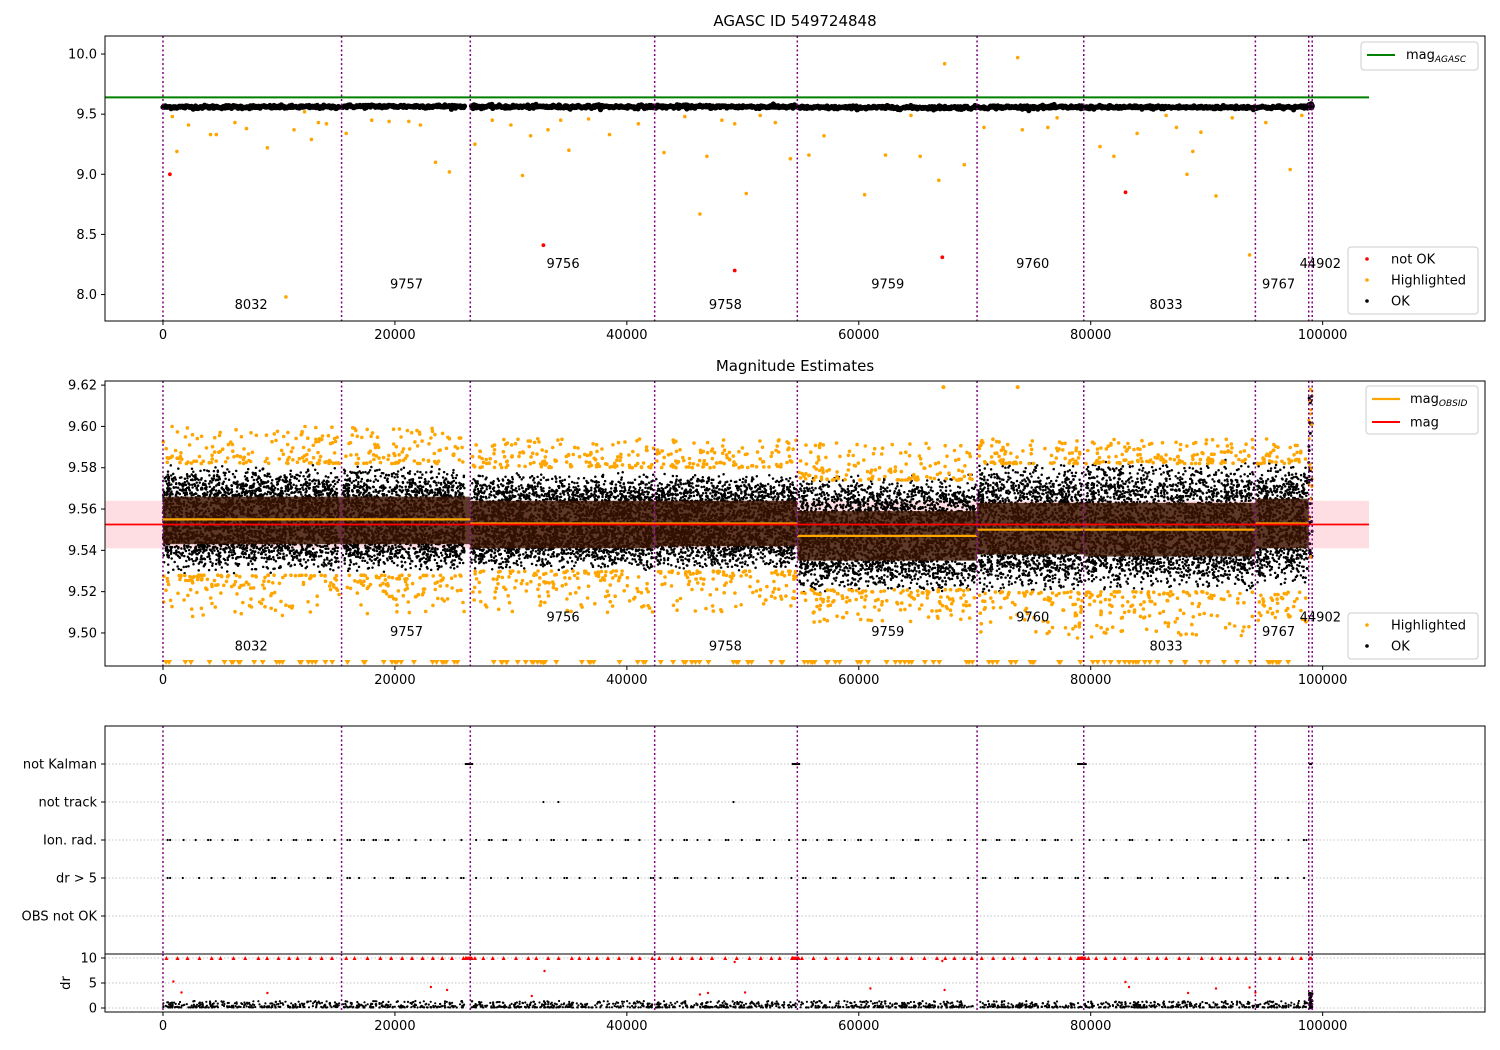  Describe the element at coordinates (86, 235) in the screenshot. I see `y-tick-label: 8.5` at that location.